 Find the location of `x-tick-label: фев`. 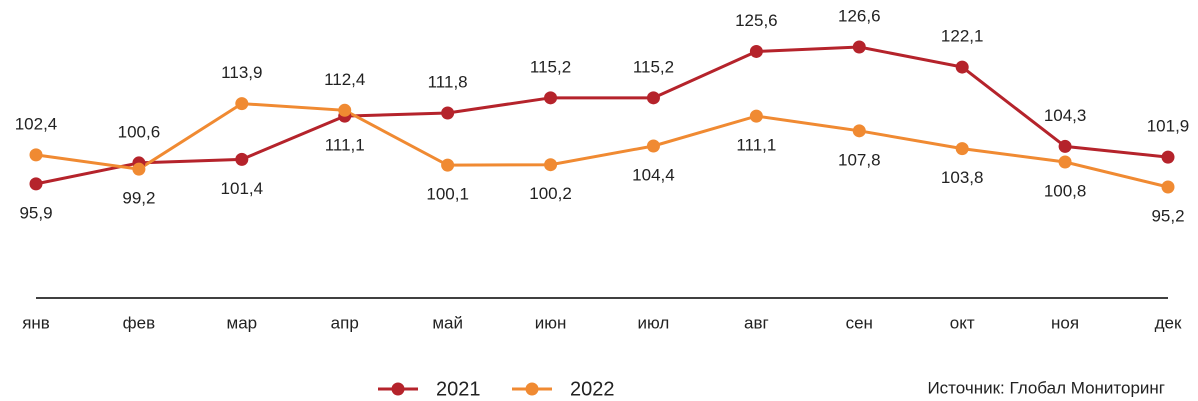

x-tick-label: фев is located at coordinates (139, 322).